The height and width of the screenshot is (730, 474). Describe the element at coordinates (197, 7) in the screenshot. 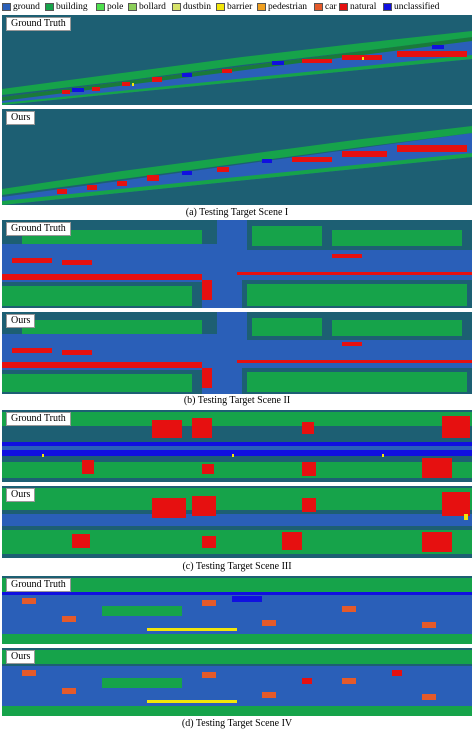

I see `legend-label: dustbin` at that location.